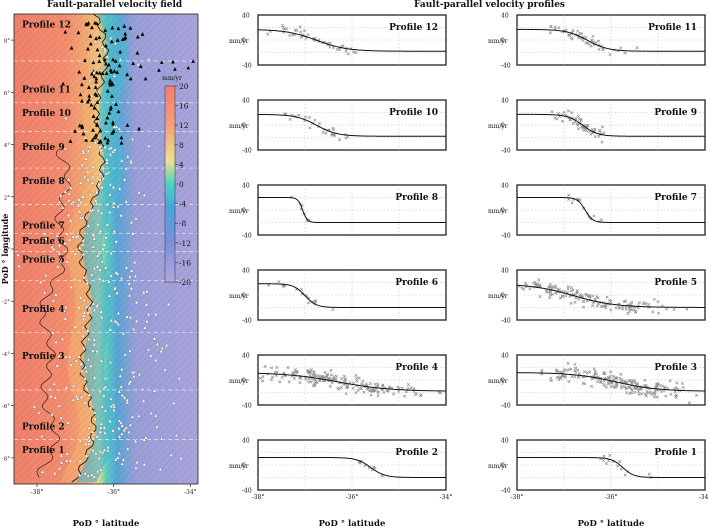 This screenshot has height=530, width=709. I want to click on profile-panel: 40 0 -40 mm/yr Profile 3, so click(597, 381).